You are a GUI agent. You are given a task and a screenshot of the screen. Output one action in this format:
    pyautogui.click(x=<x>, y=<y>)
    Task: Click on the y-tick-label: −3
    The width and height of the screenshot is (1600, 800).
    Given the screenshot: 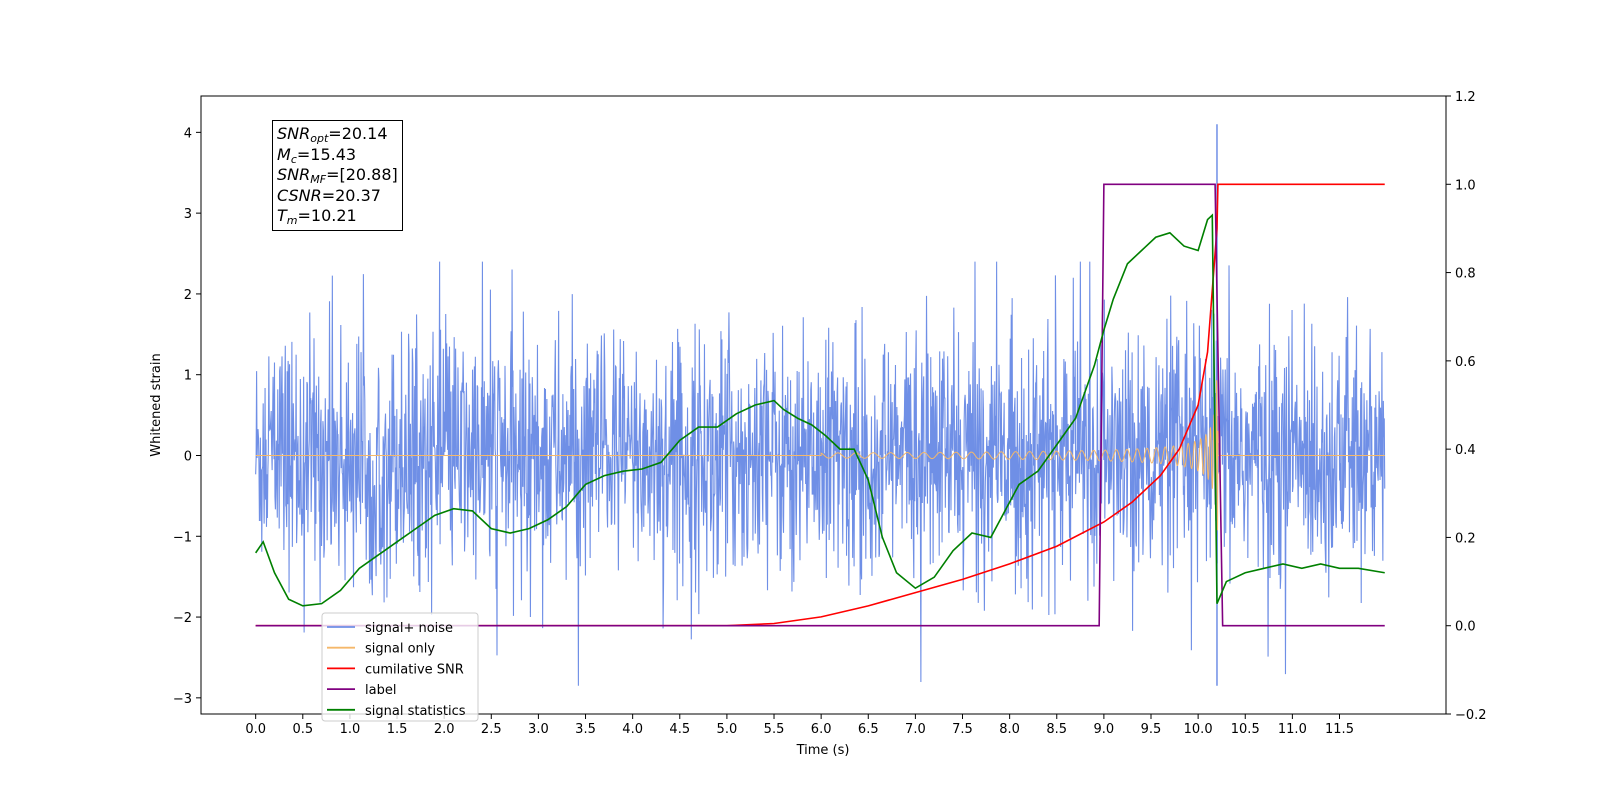 What is the action you would take?
    pyautogui.click(x=182, y=699)
    